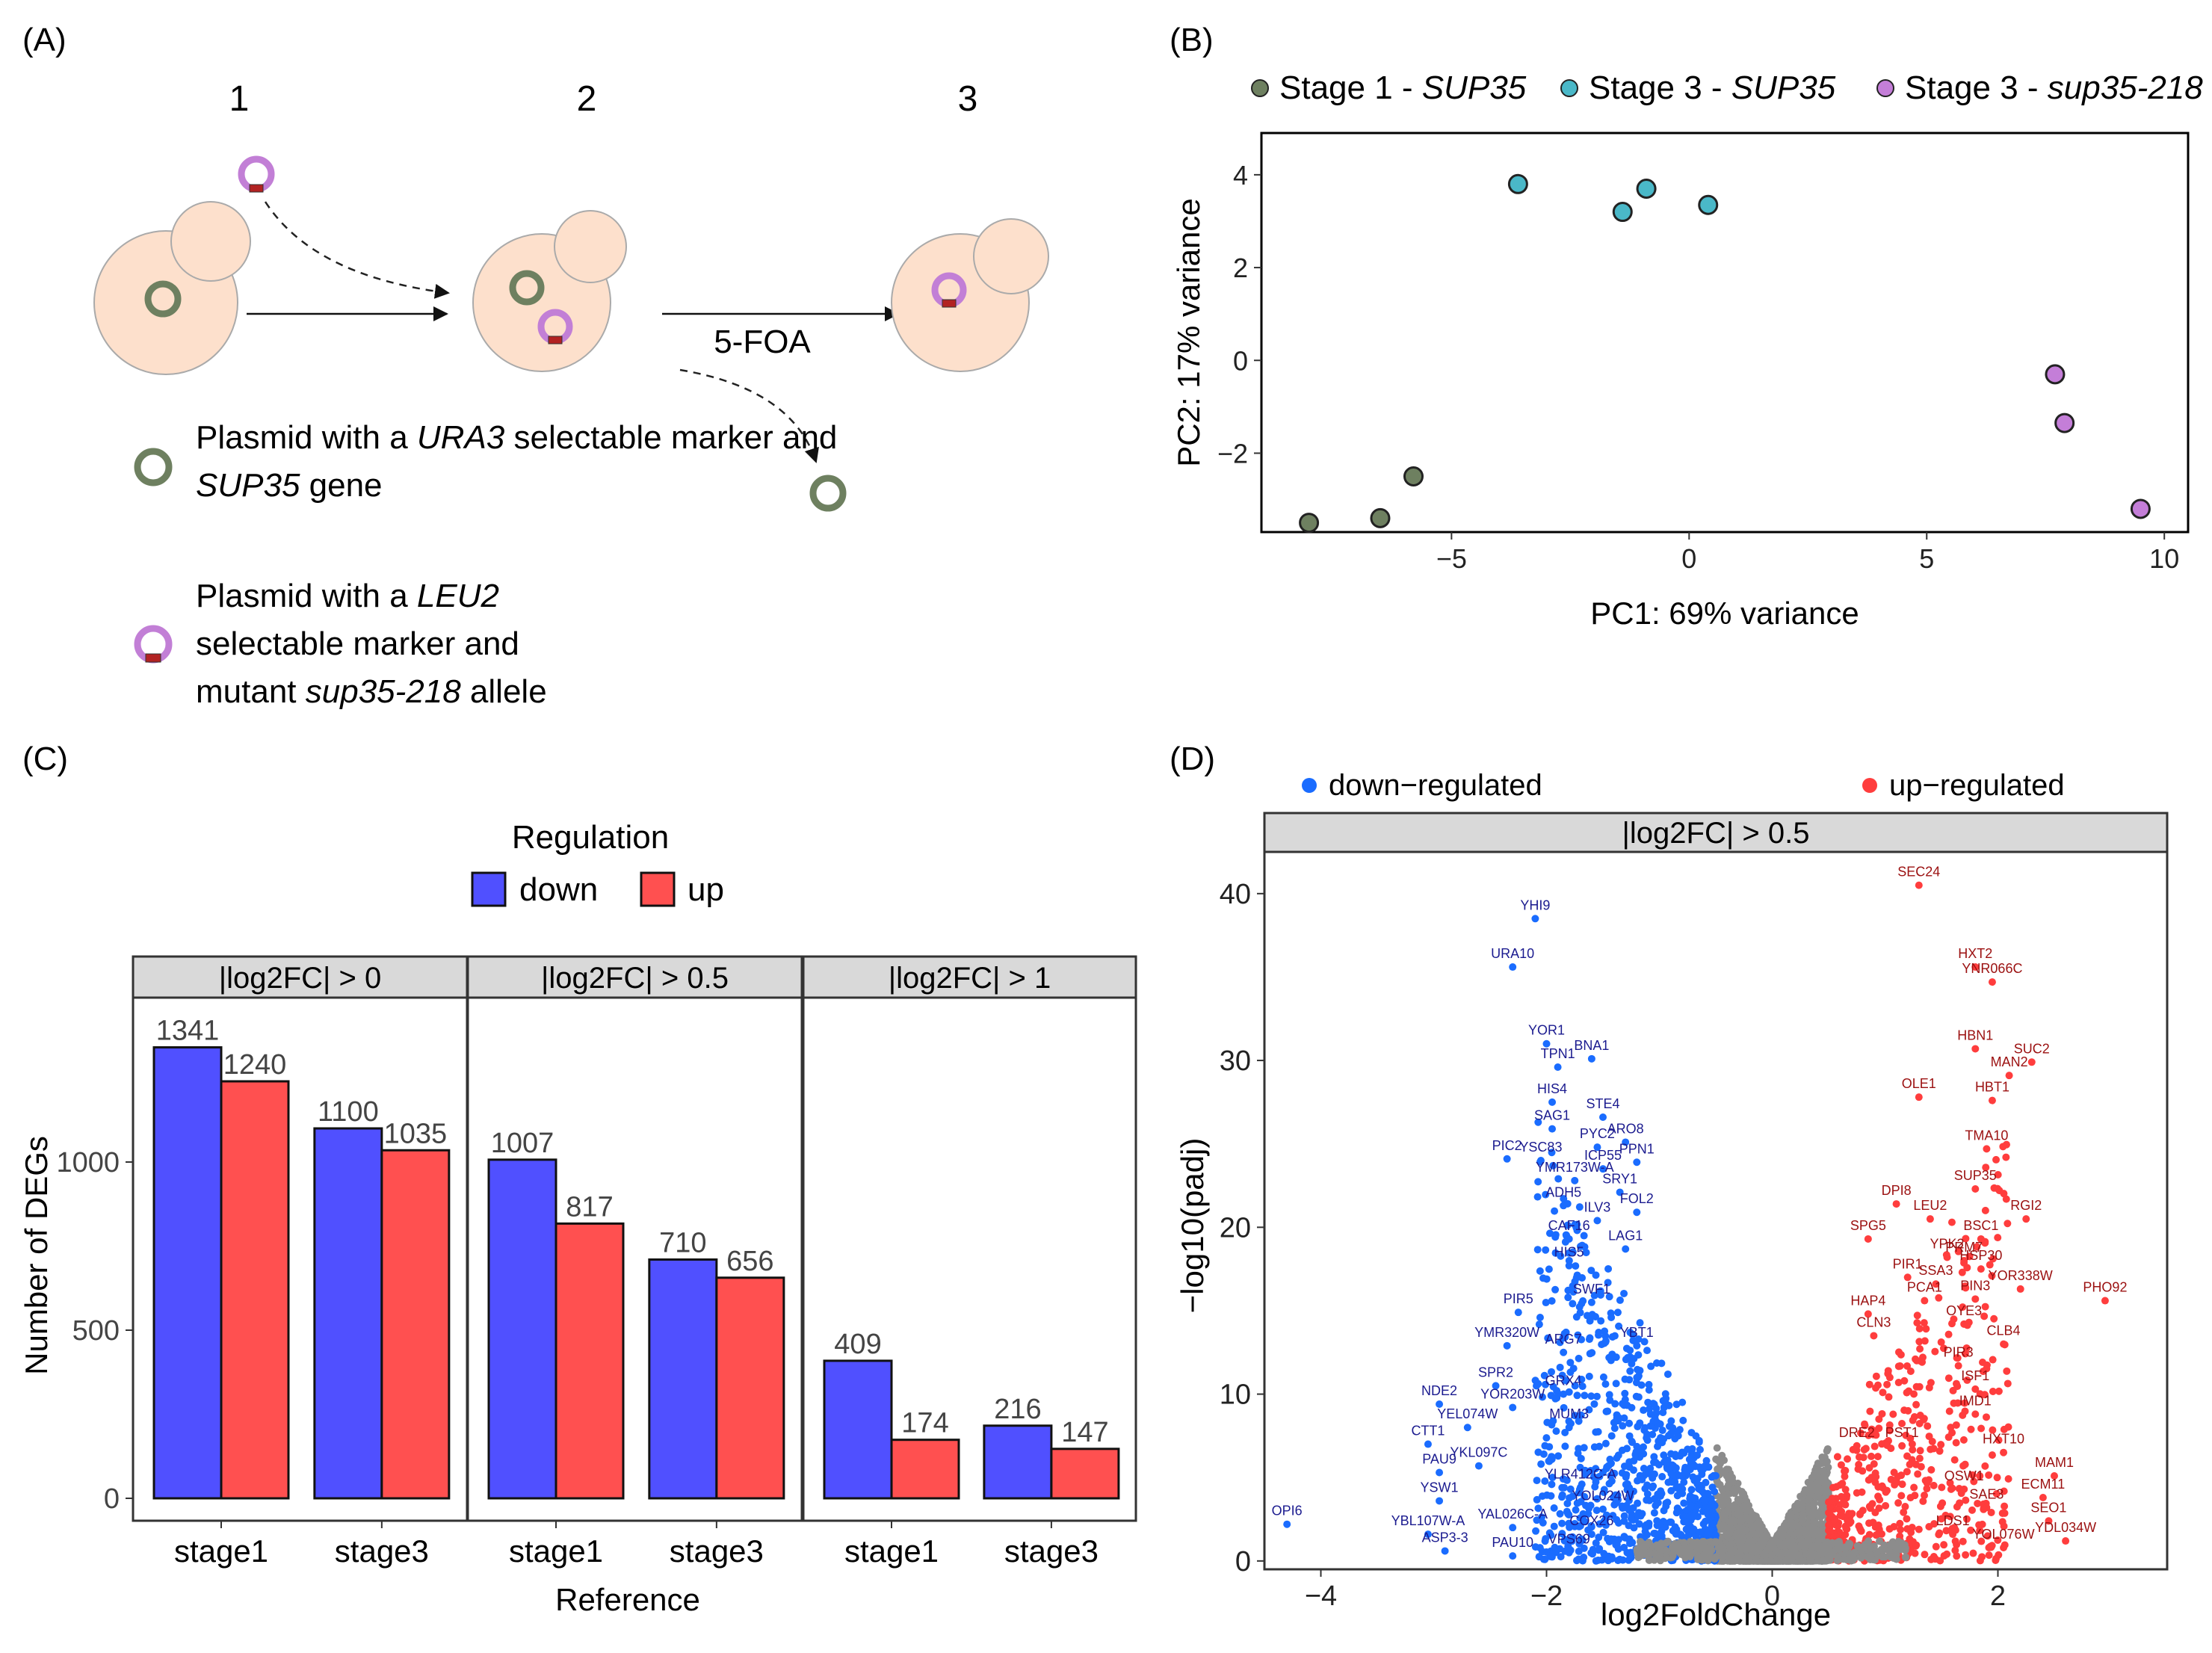  I want to click on x-tick-label: 0, so click(1688, 558).